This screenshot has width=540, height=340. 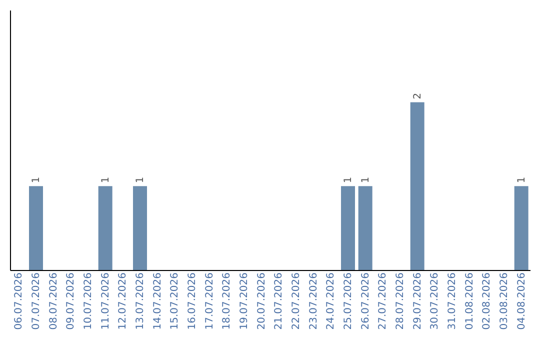 I want to click on x-tick-label: 16.07.2026, so click(x=192, y=301).